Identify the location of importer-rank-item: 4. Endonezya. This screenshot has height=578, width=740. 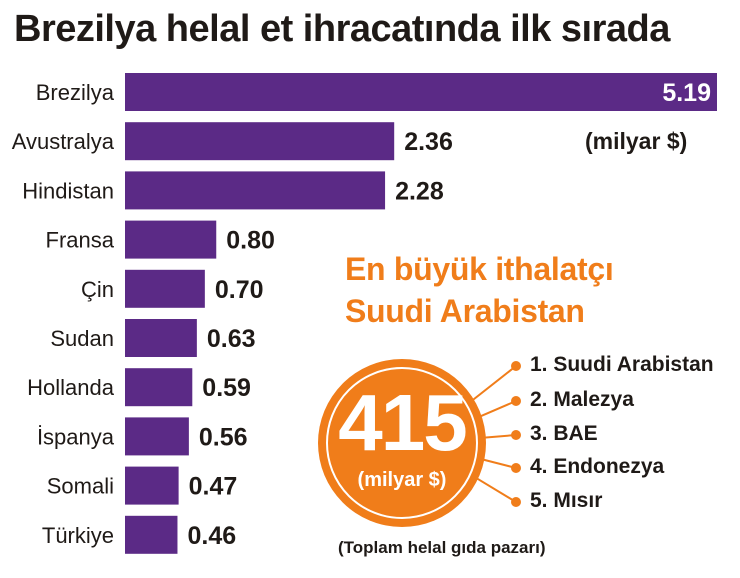
(597, 466).